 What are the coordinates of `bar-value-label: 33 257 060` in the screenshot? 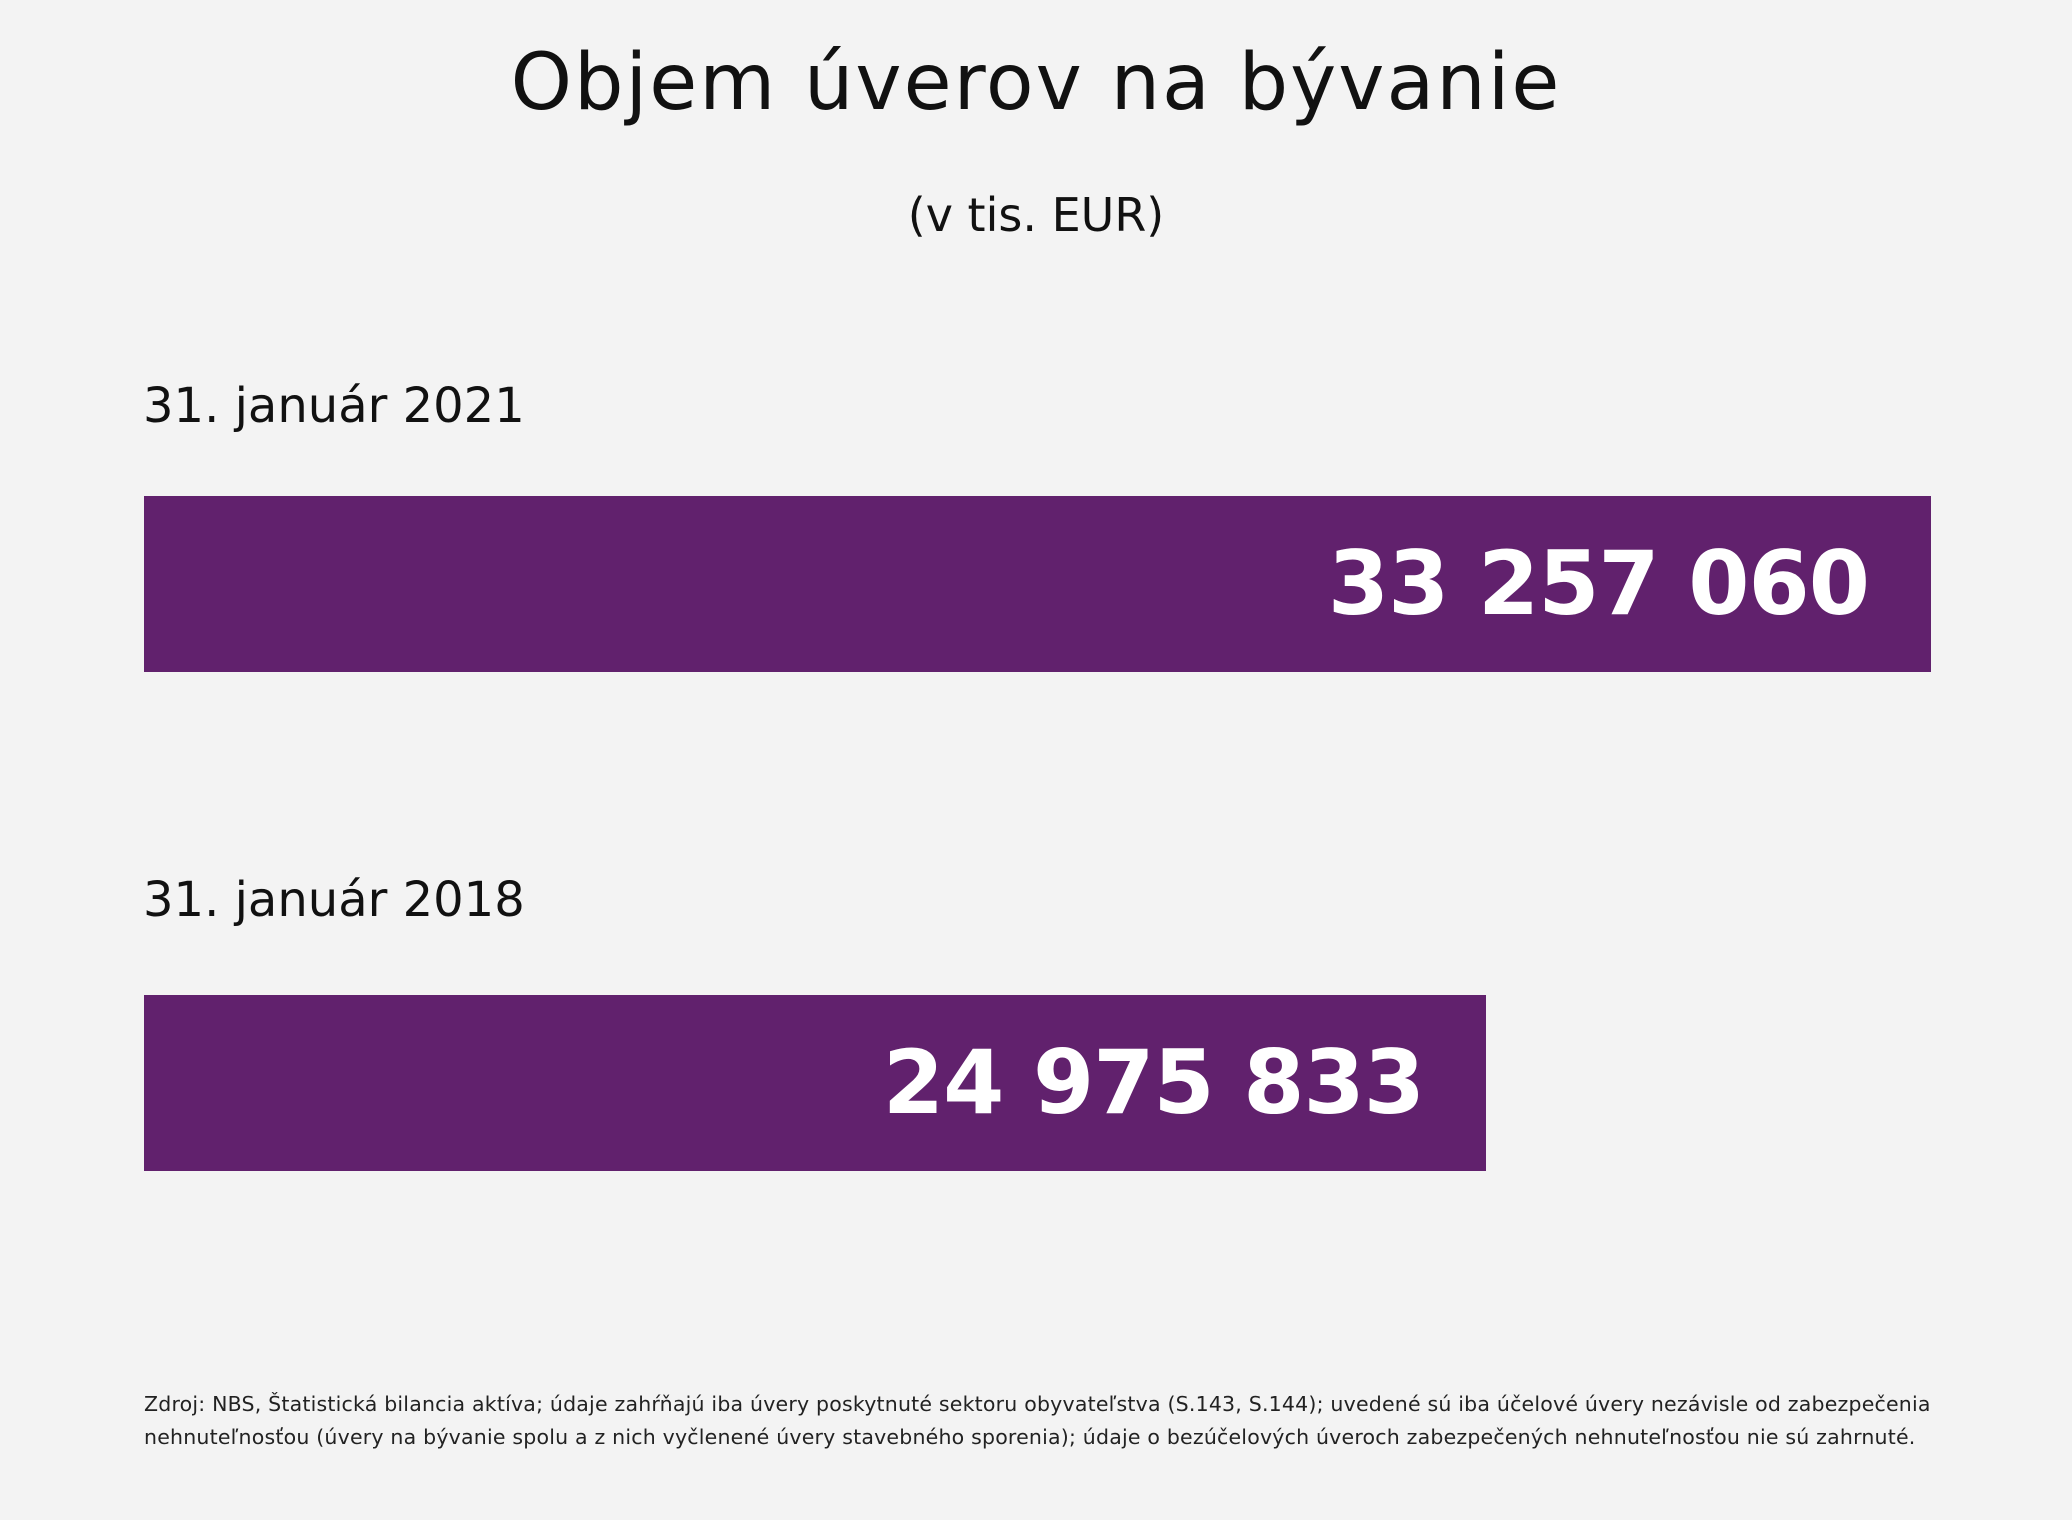 It's located at (1598, 583).